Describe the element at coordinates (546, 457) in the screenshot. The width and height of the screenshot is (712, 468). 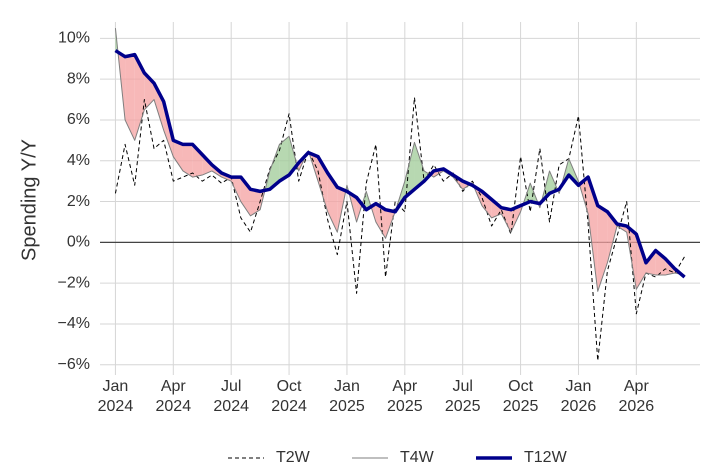
I see `legend-label: T12W` at that location.